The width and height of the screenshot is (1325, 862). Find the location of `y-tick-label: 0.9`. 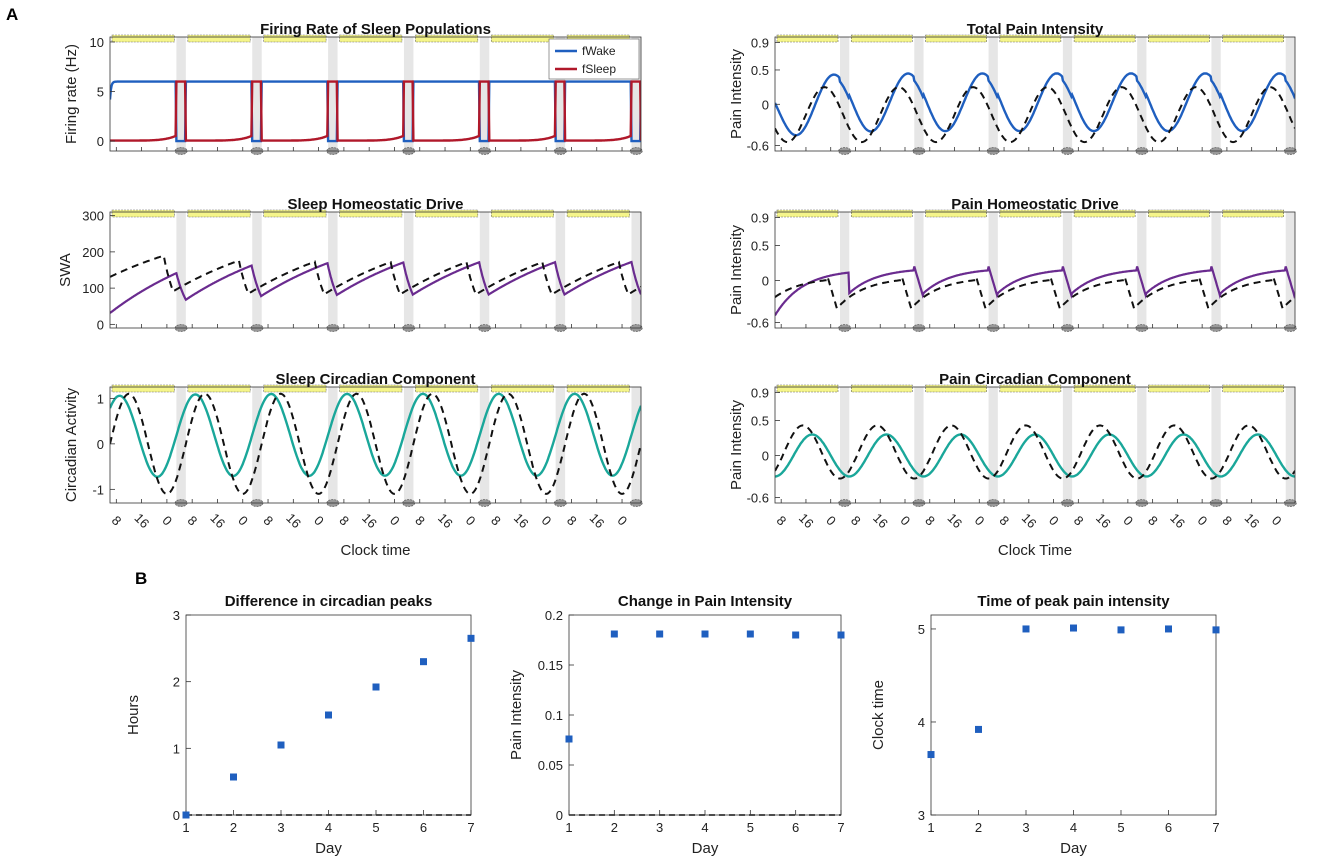

y-tick-label: 0.9 is located at coordinates (760, 393).